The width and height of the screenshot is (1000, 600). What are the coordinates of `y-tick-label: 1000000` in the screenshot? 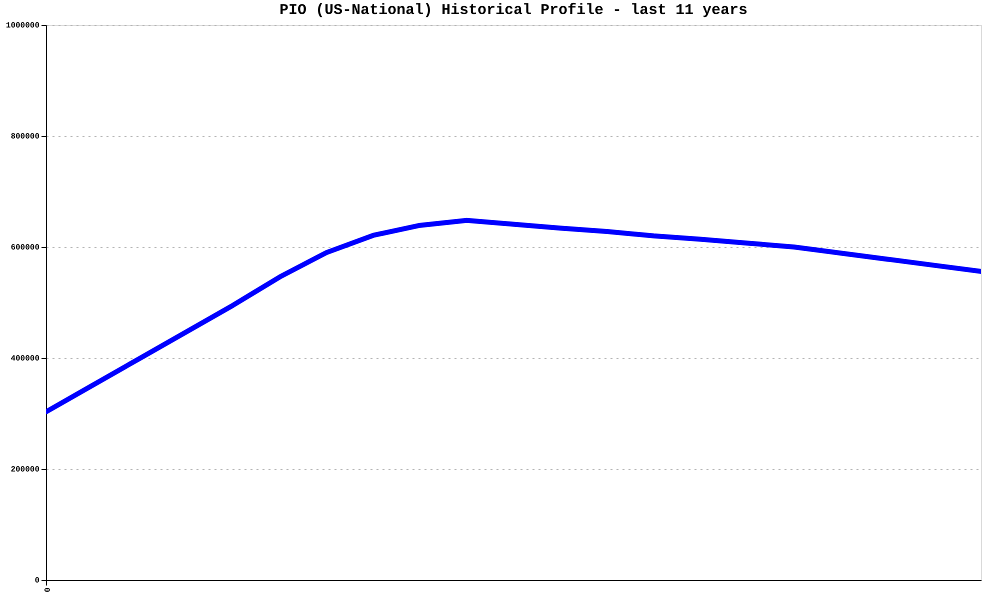 It's located at (23, 26).